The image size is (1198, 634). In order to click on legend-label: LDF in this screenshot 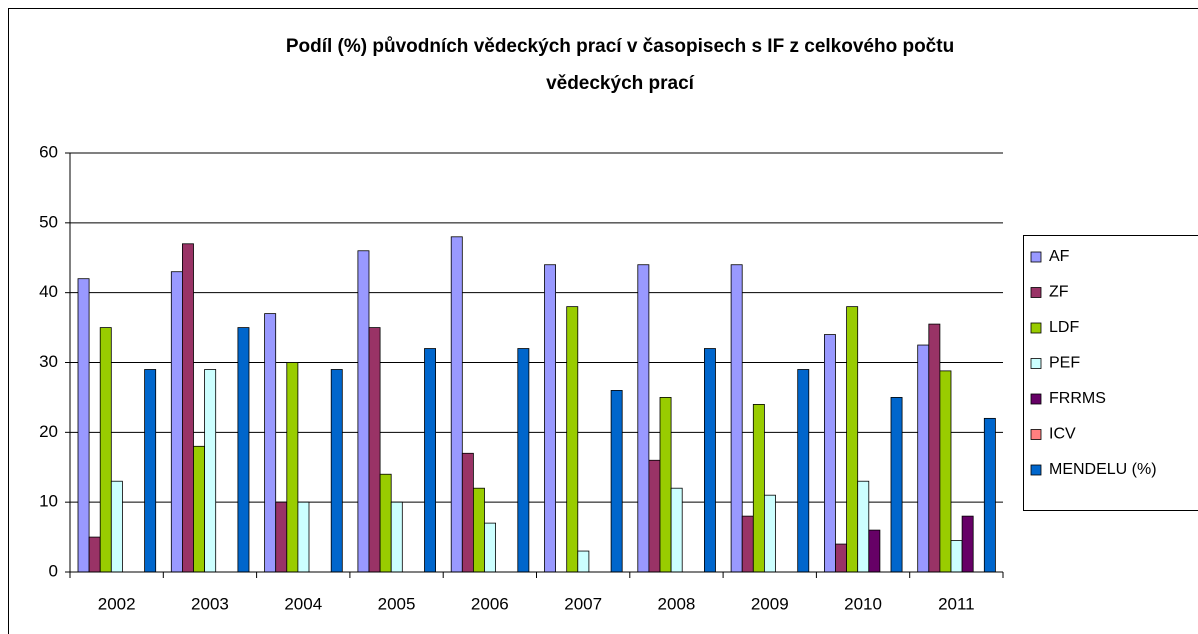, I will do `click(1064, 327)`.